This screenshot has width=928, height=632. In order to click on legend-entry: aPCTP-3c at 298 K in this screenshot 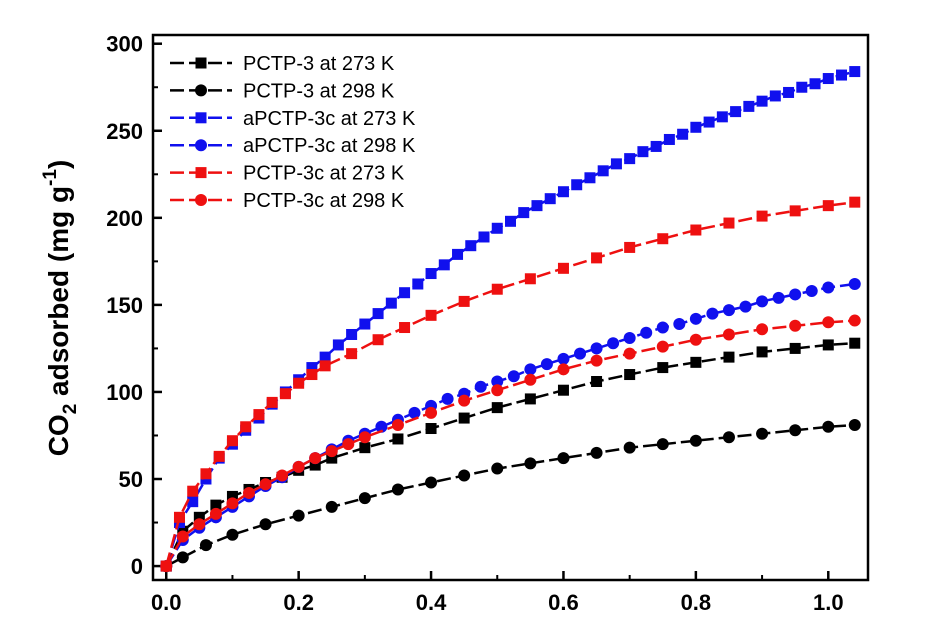, I will do `click(293, 146)`.